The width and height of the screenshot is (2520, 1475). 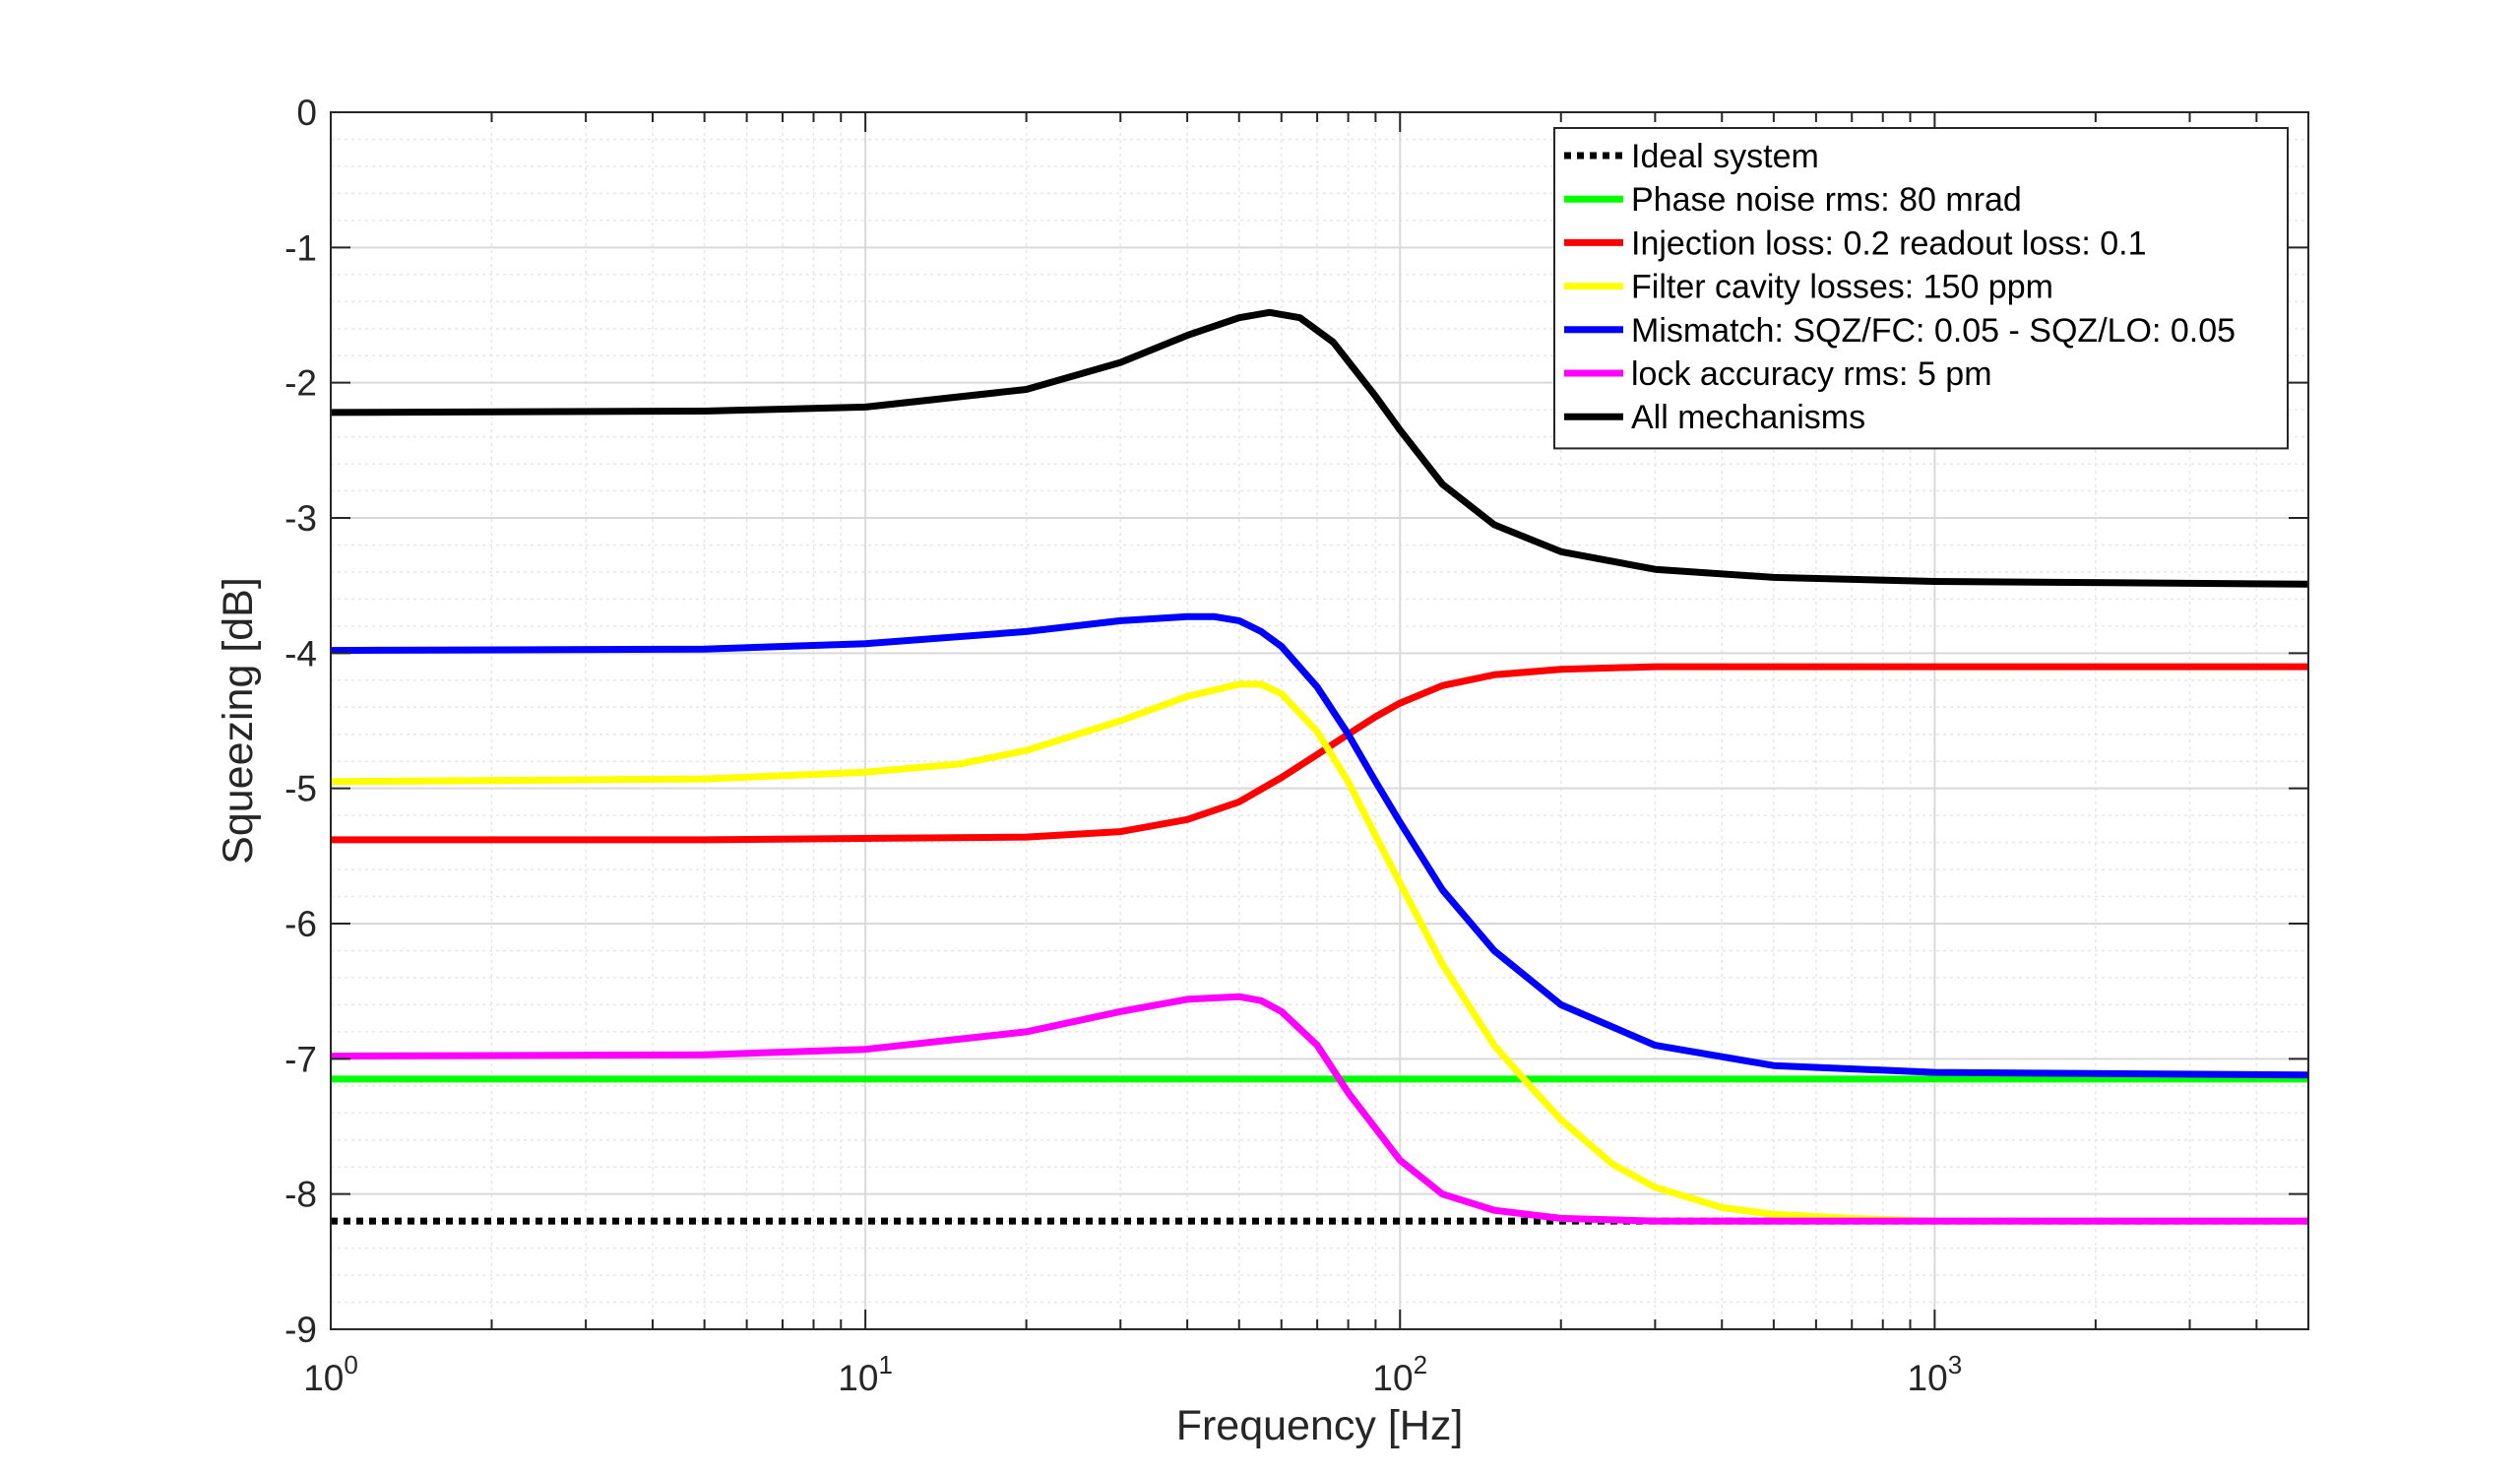 I want to click on y-tick-label: -4, so click(x=300, y=653).